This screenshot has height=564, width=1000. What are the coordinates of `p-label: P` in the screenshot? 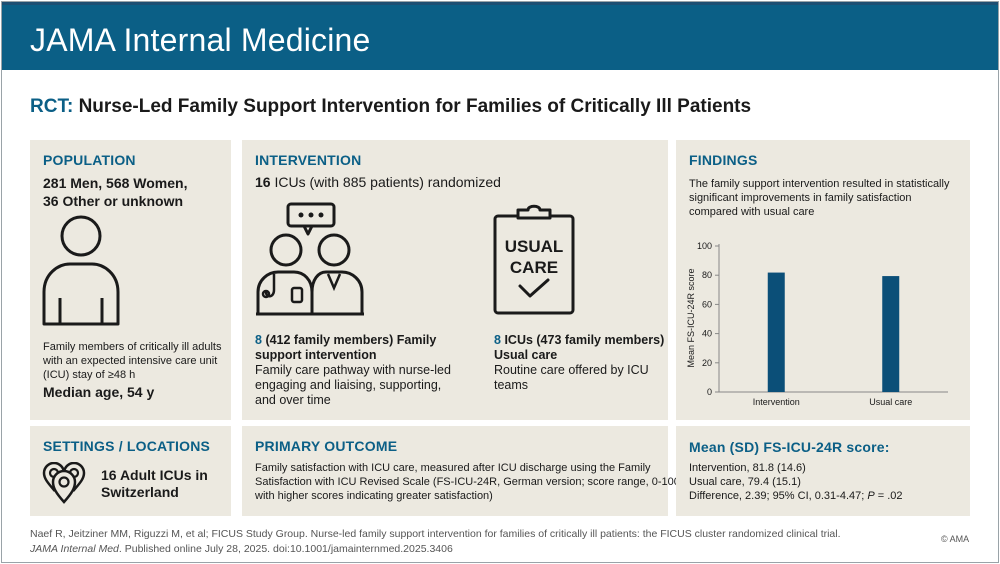 It's located at (871, 496).